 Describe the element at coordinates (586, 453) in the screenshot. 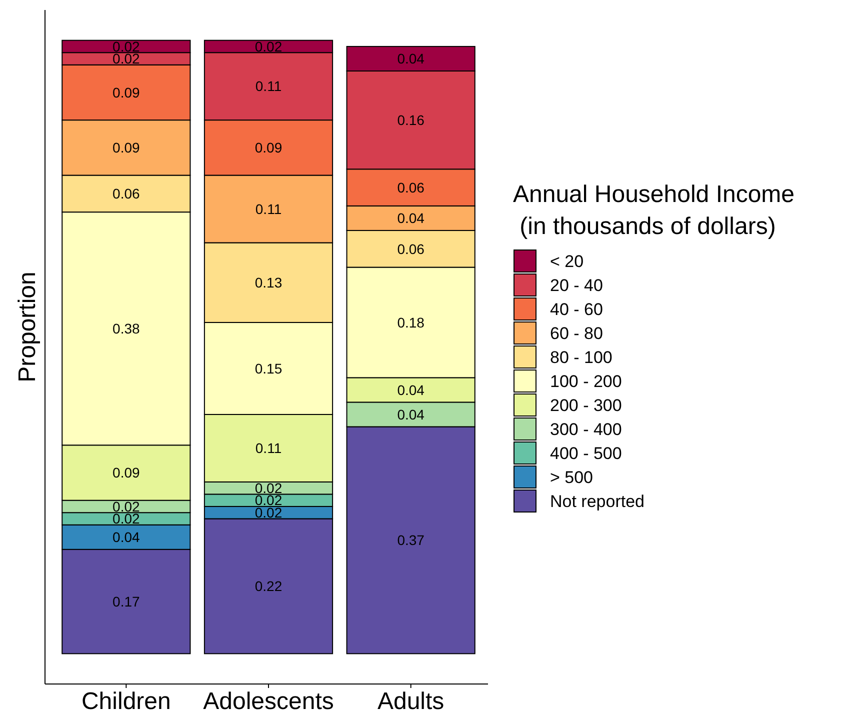

I see `legend-label: 400 - 500` at that location.